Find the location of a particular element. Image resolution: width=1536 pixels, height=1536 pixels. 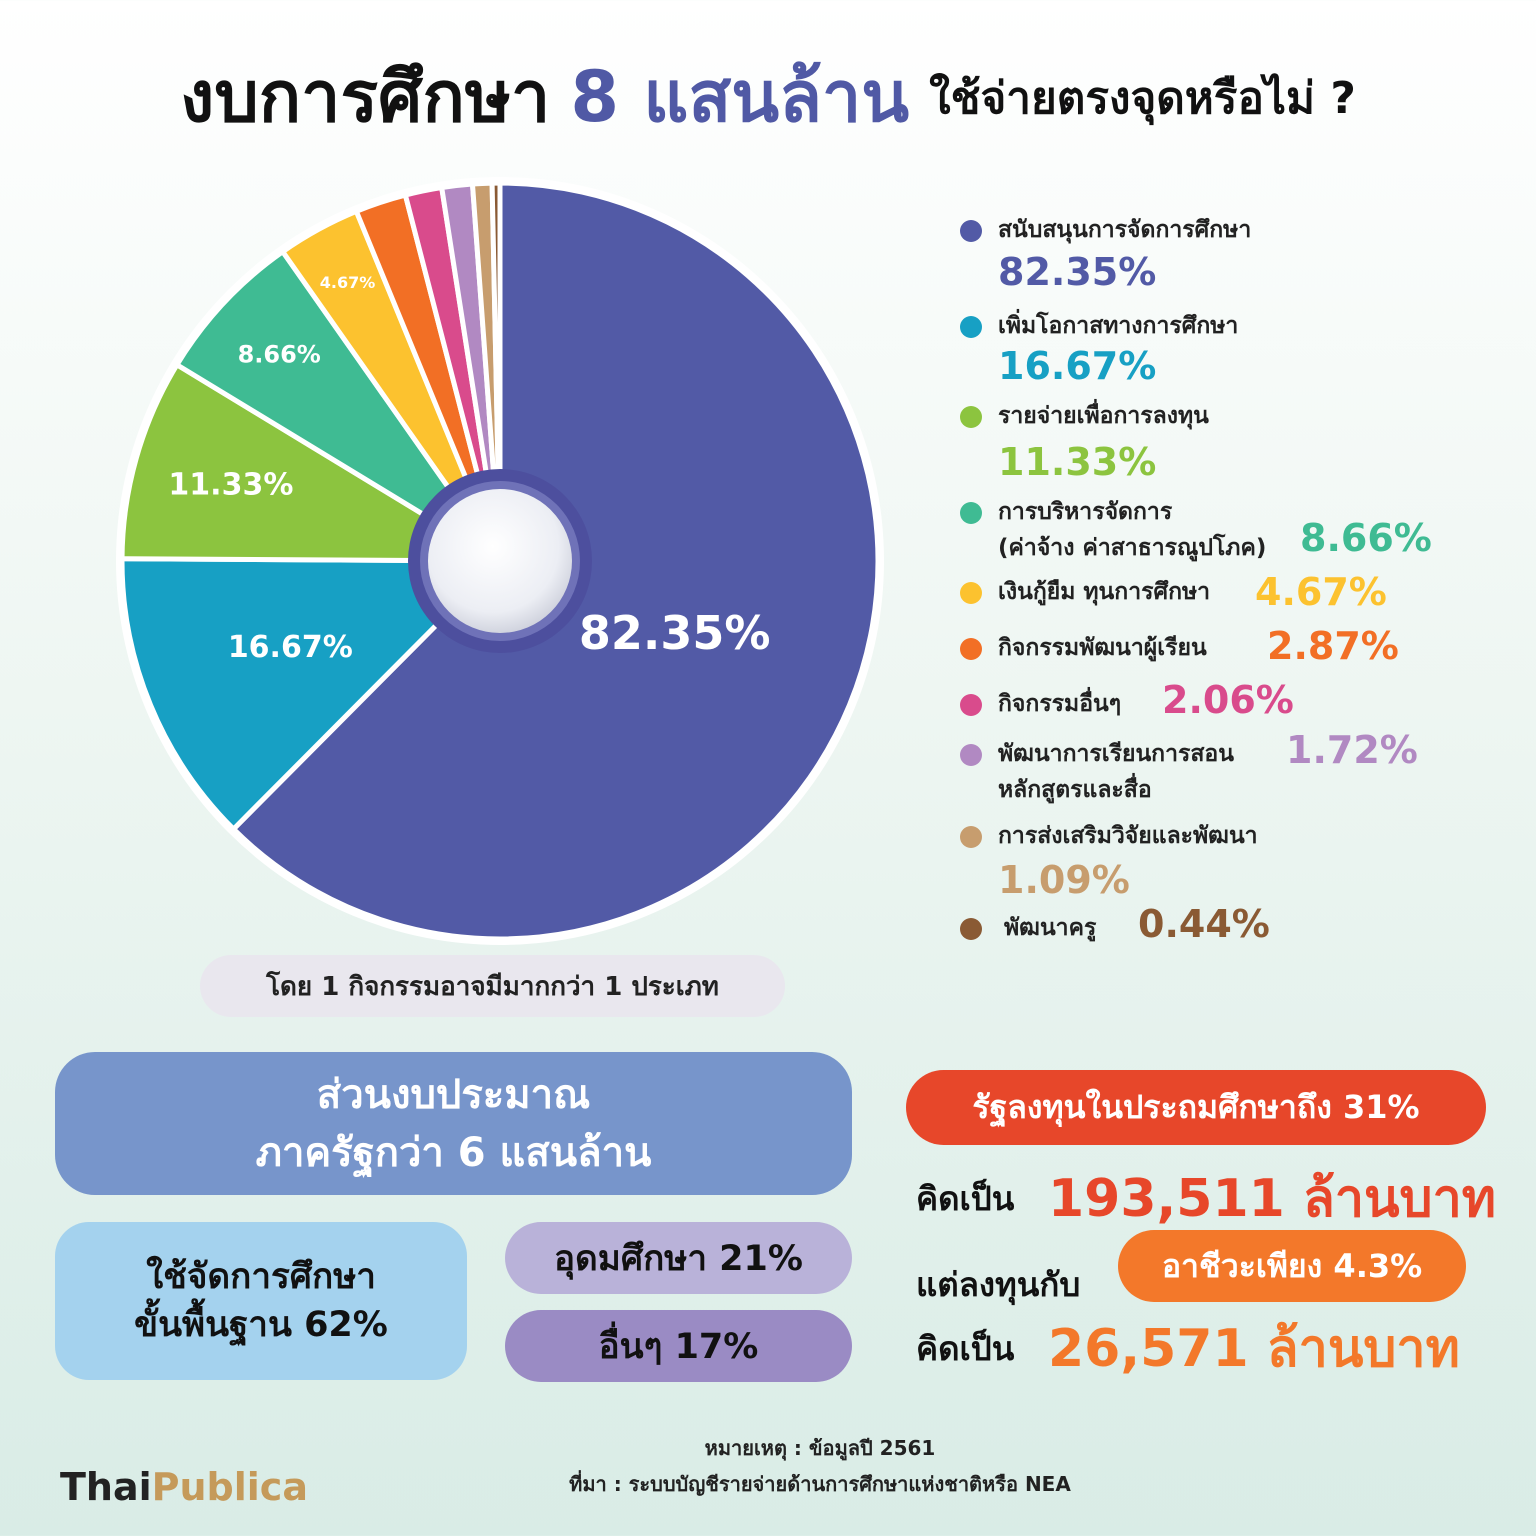

budget-line-1: ส่วนงบประมาณ is located at coordinates (453, 1094).